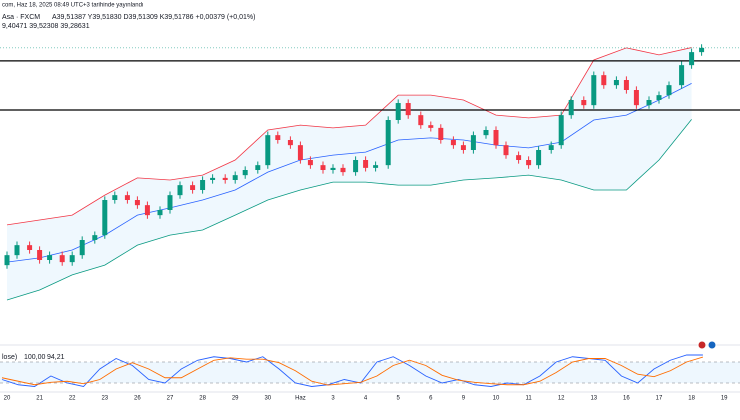 The image size is (740, 420). What do you see at coordinates (267, 399) in the screenshot?
I see `x-tick-label: 30` at bounding box center [267, 399].